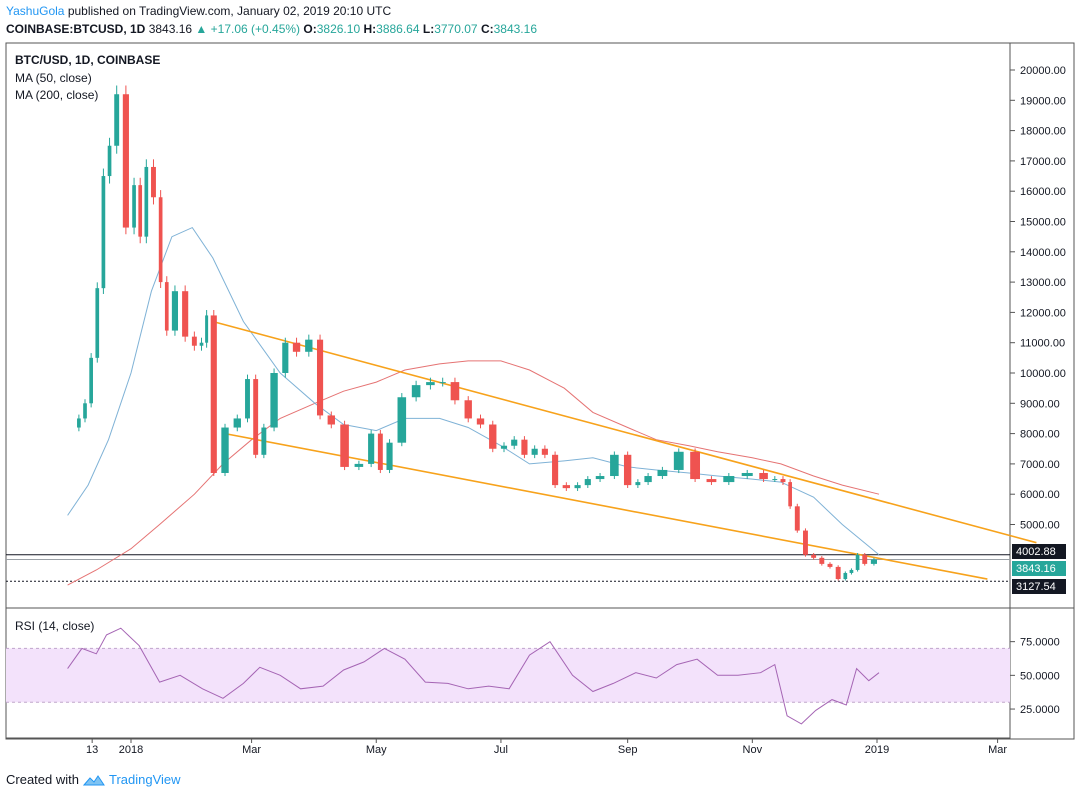 This screenshot has height=798, width=1080. Describe the element at coordinates (1042, 344) in the screenshot. I see `price-tick-label: 11000.00` at that location.